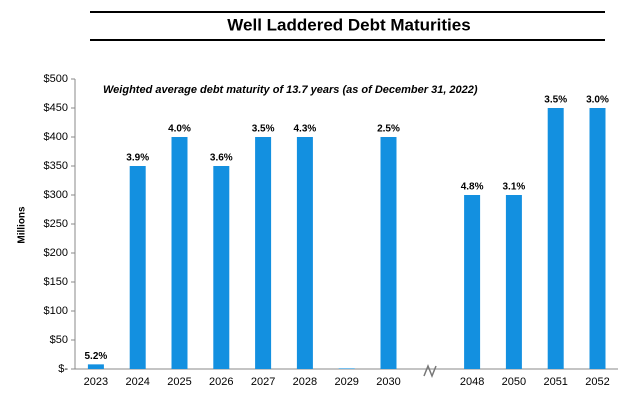  Describe the element at coordinates (56, 137) in the screenshot. I see `y-tick-label: $400` at that location.